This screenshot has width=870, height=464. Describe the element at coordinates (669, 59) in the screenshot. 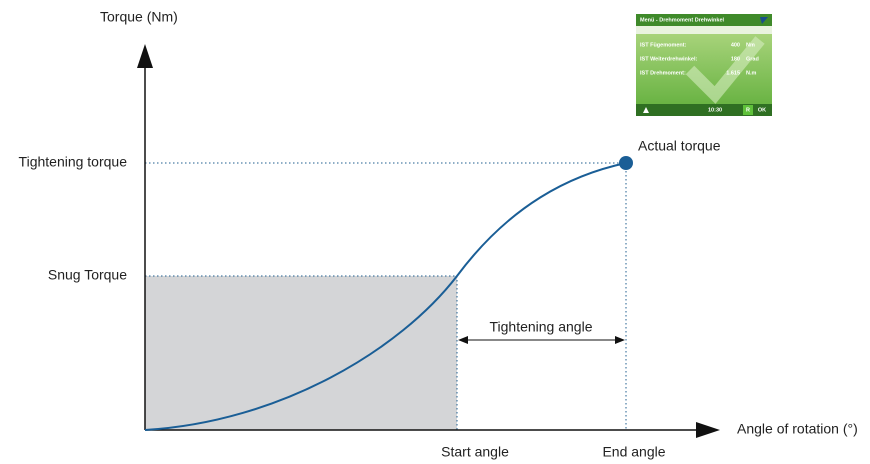

I see `screen-row-label: IST Weiterdrehwinkel:` at that location.